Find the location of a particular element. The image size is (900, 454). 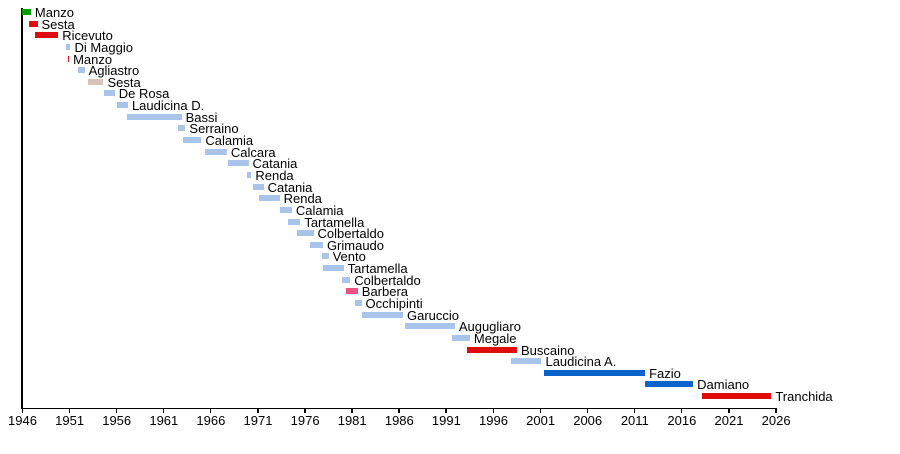

timeline-bar-label: Calcara is located at coordinates (253, 152).